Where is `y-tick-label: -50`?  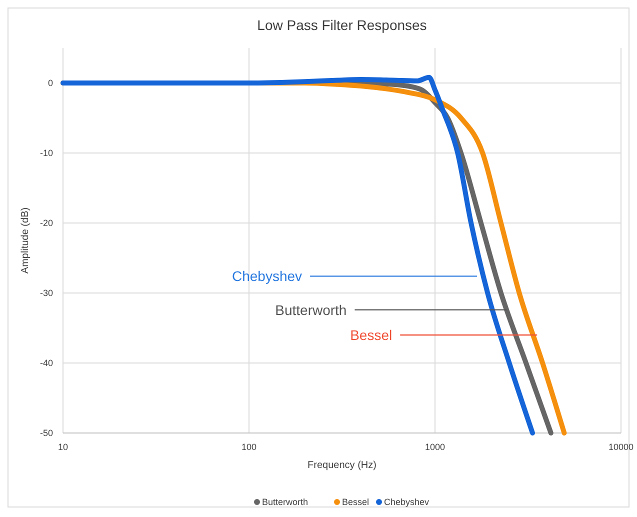 y-tick-label: -50 is located at coordinates (46, 433).